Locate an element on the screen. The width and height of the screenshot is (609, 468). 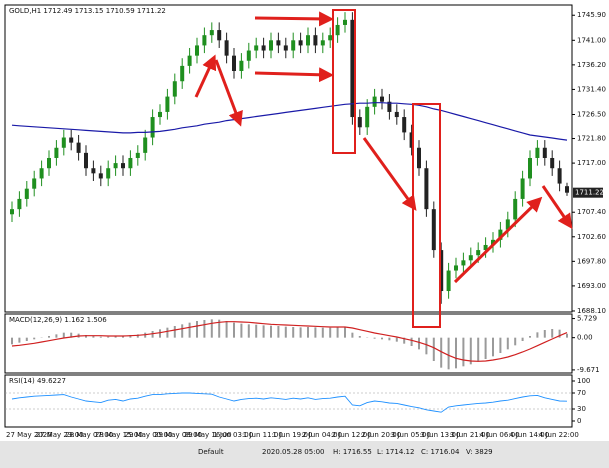
status-profile: Default is located at coordinates (211, 452).